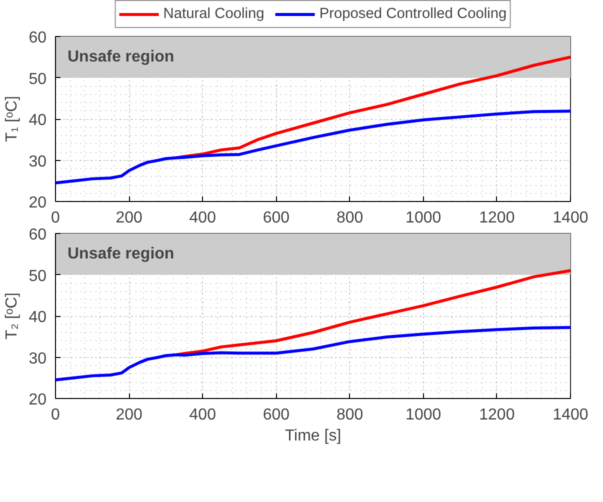 The width and height of the screenshot is (603, 502). What do you see at coordinates (12, 316) in the screenshot?
I see `y-axis-title: T₂ [ᵒC]` at bounding box center [12, 316].